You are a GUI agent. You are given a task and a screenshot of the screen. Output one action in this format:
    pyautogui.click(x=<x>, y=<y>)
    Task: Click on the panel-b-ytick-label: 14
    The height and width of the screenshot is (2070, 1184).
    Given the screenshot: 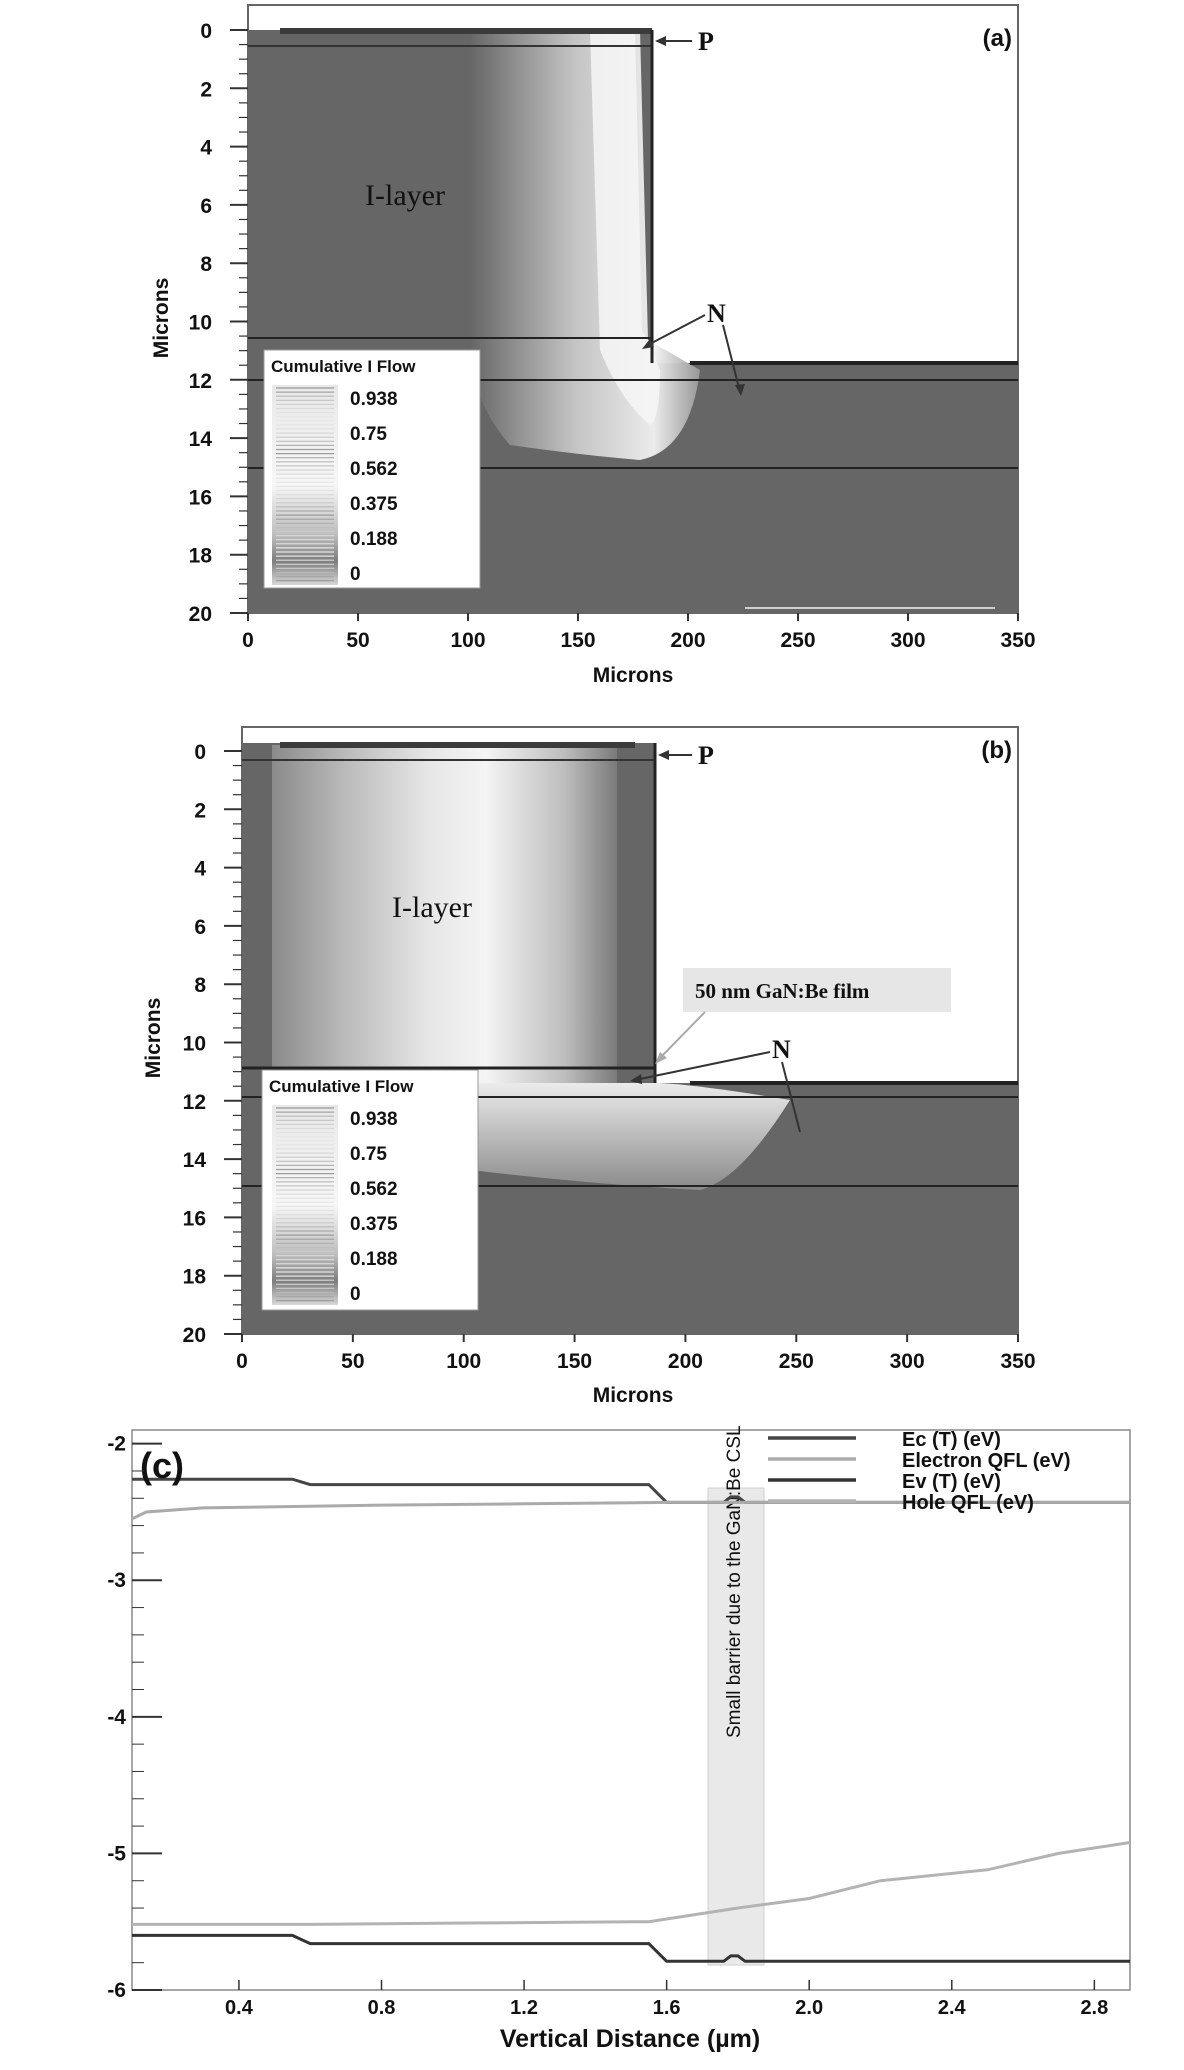 What is the action you would take?
    pyautogui.click(x=195, y=1160)
    